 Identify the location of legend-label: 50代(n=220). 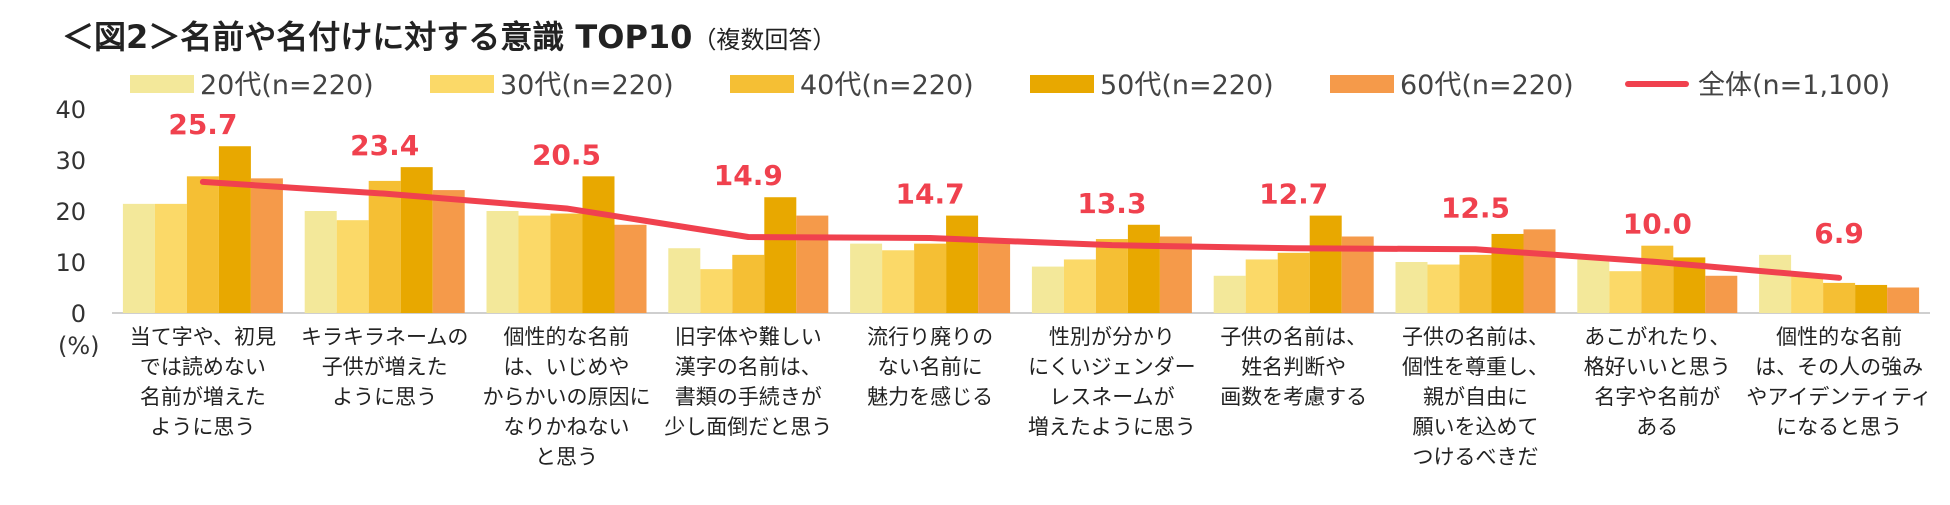
(1187, 85).